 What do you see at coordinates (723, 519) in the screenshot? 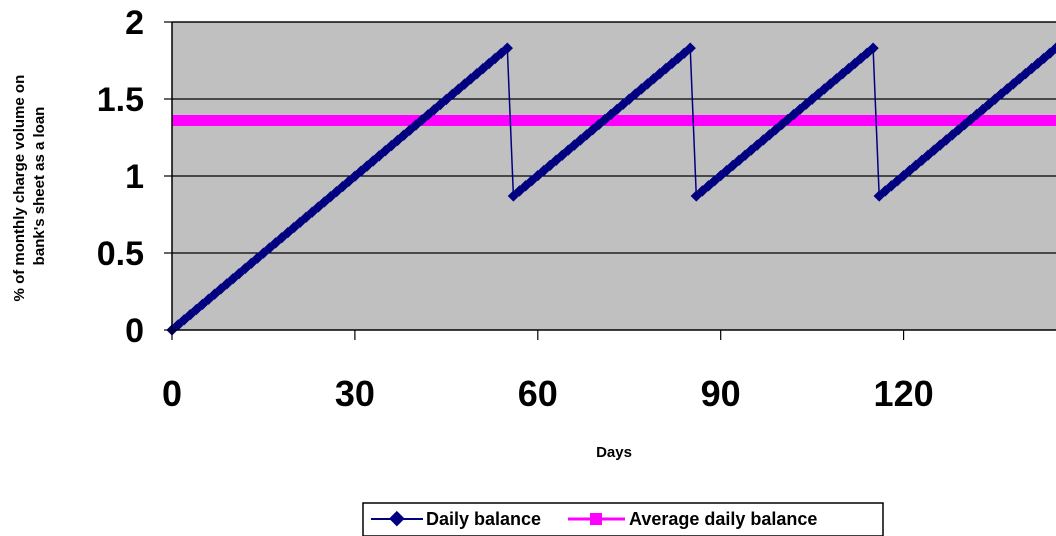
I see `legend-average-daily-balance-label: Average daily balance` at bounding box center [723, 519].